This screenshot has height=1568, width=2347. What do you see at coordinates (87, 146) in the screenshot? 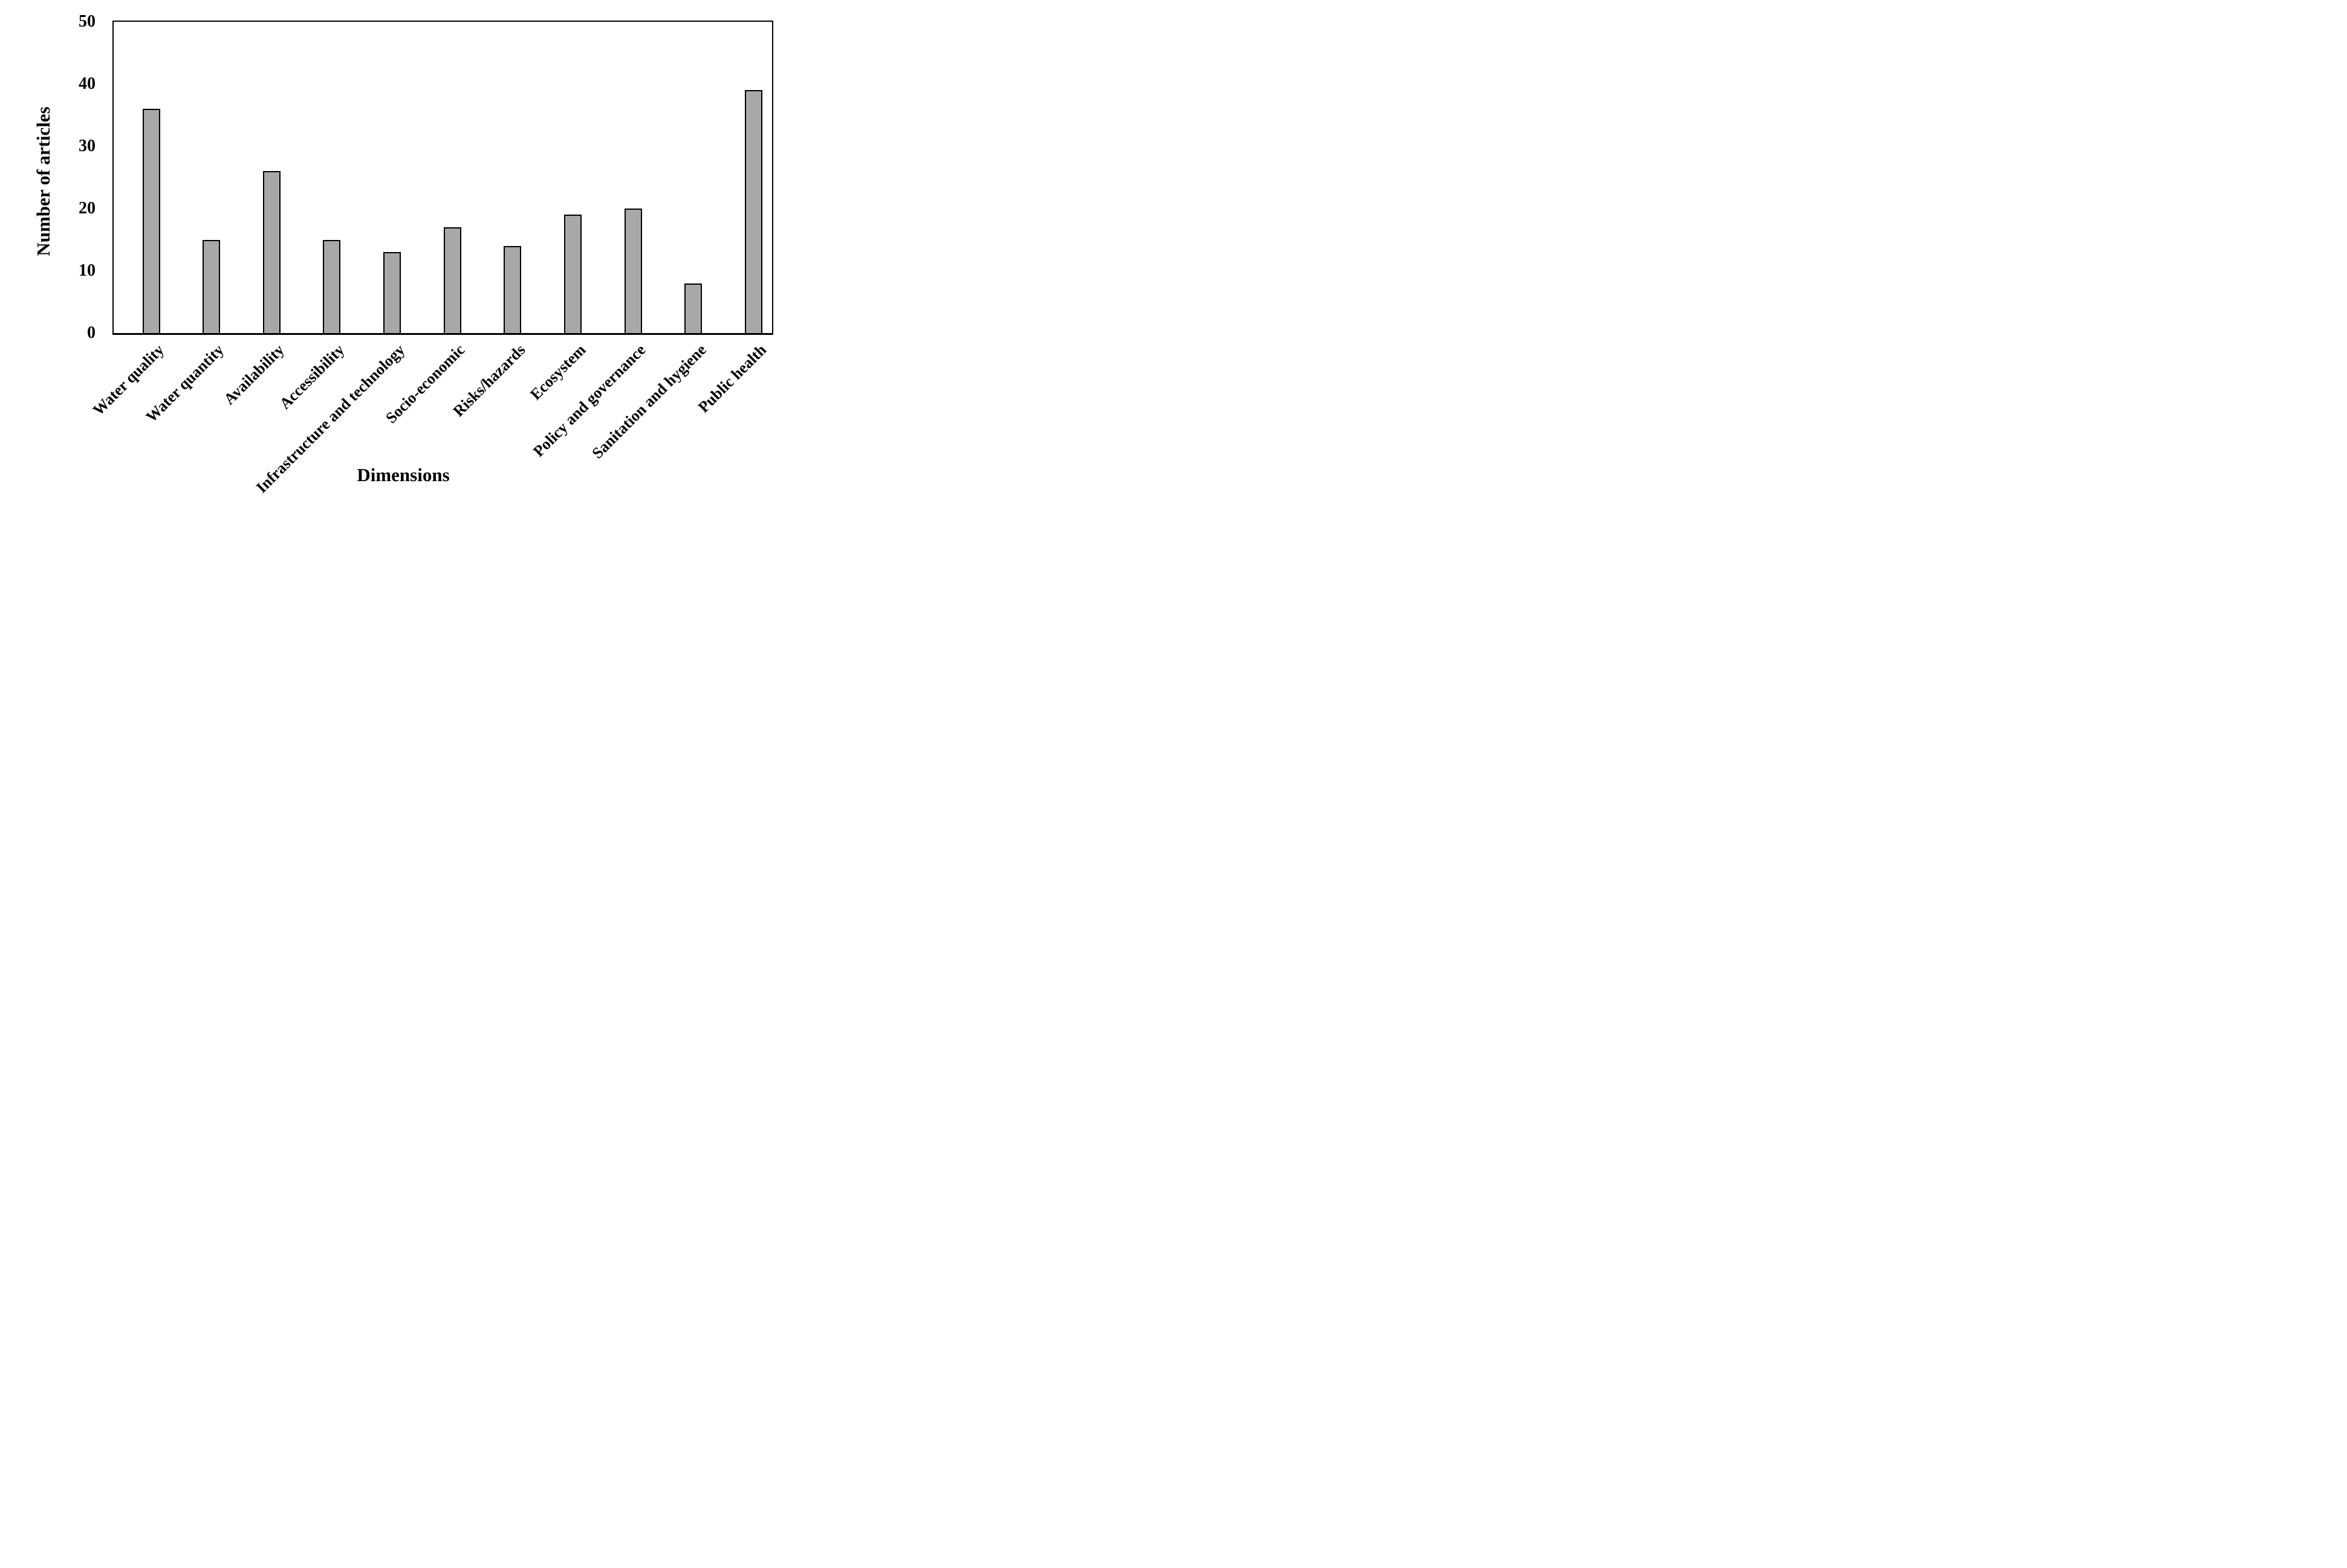
I see `y-tick-label-30: 30` at bounding box center [87, 146].